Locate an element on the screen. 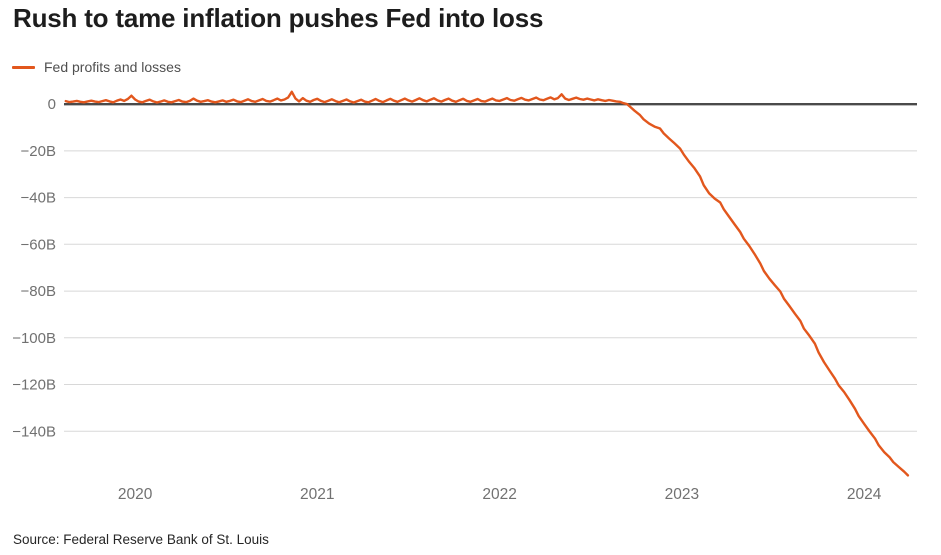 The image size is (941, 555). x-tick-label: 2022 is located at coordinates (499, 494).